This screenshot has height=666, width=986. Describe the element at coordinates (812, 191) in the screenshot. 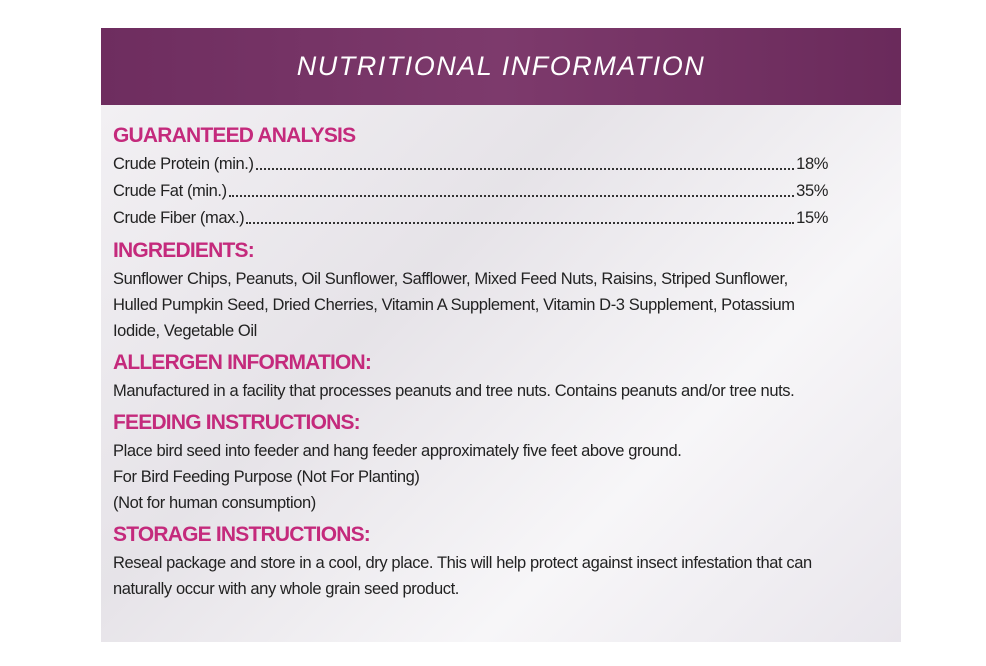

I see `analysis-value: 35%` at that location.